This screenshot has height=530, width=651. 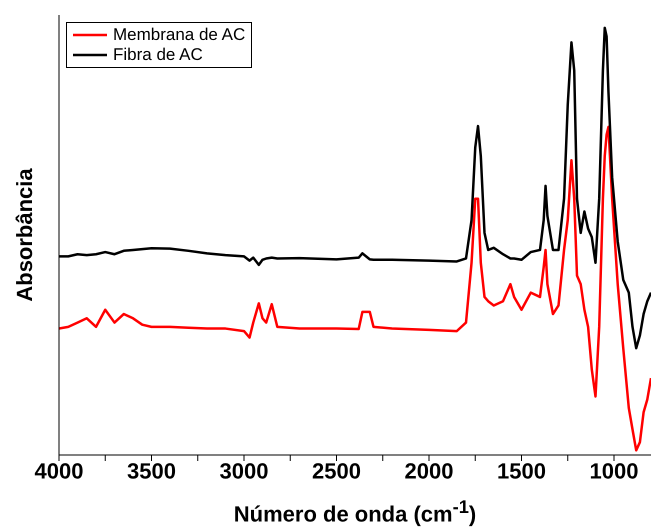 I want to click on x-tick-label: 2000, so click(x=429, y=471).